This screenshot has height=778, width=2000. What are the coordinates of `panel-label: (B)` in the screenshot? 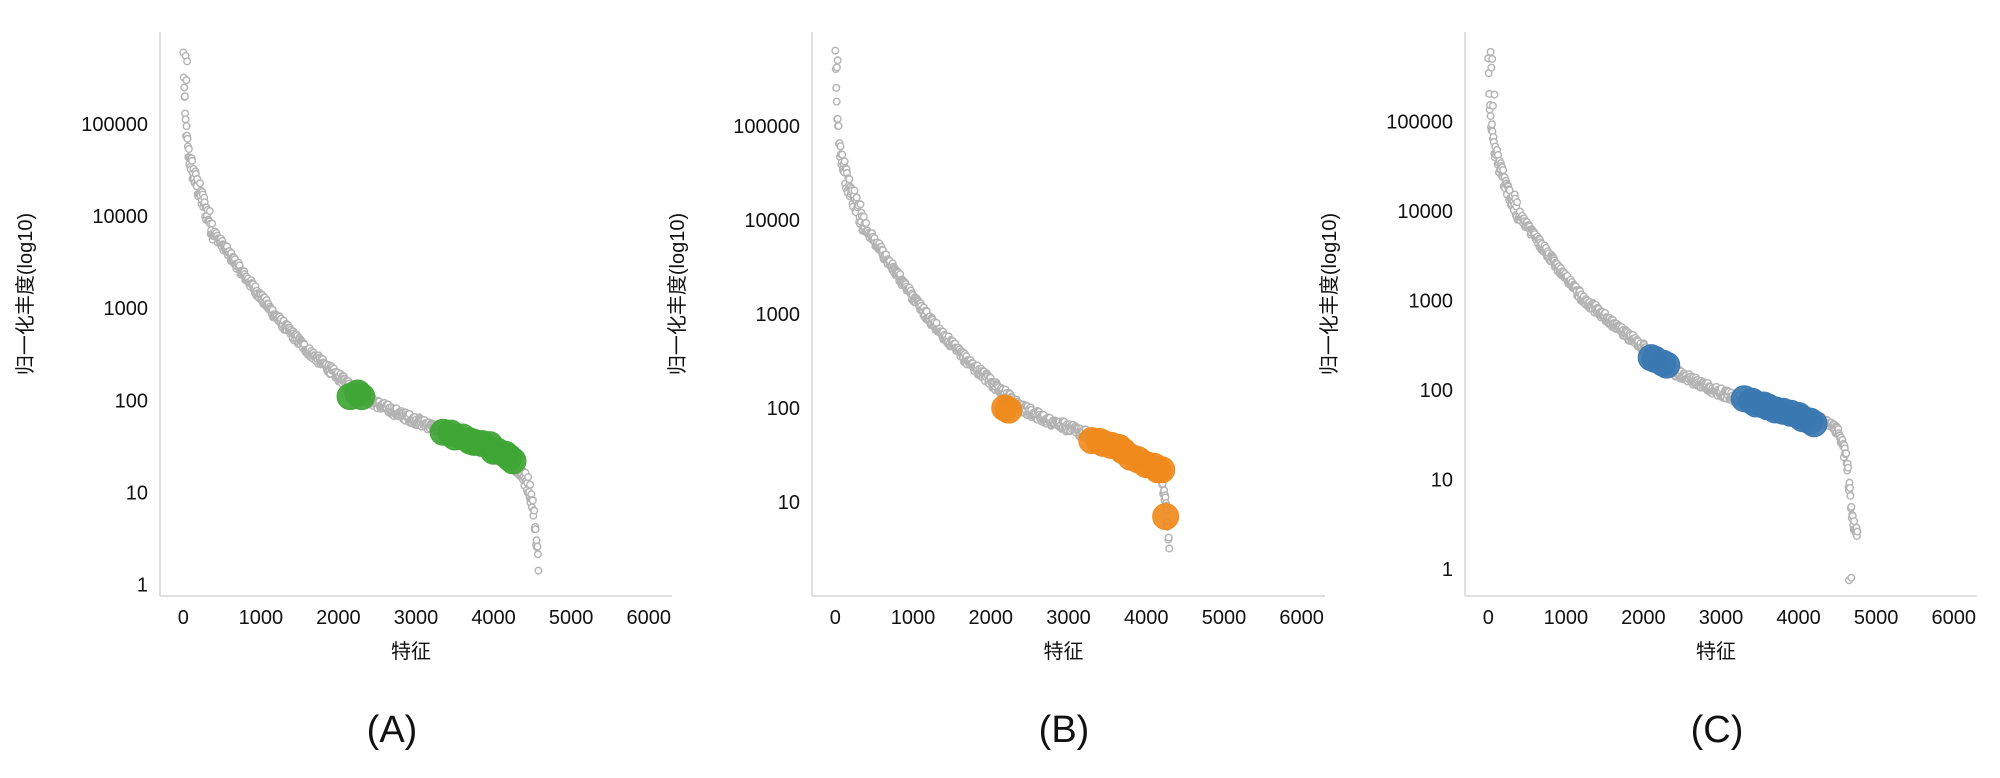 It's located at (1064, 730).